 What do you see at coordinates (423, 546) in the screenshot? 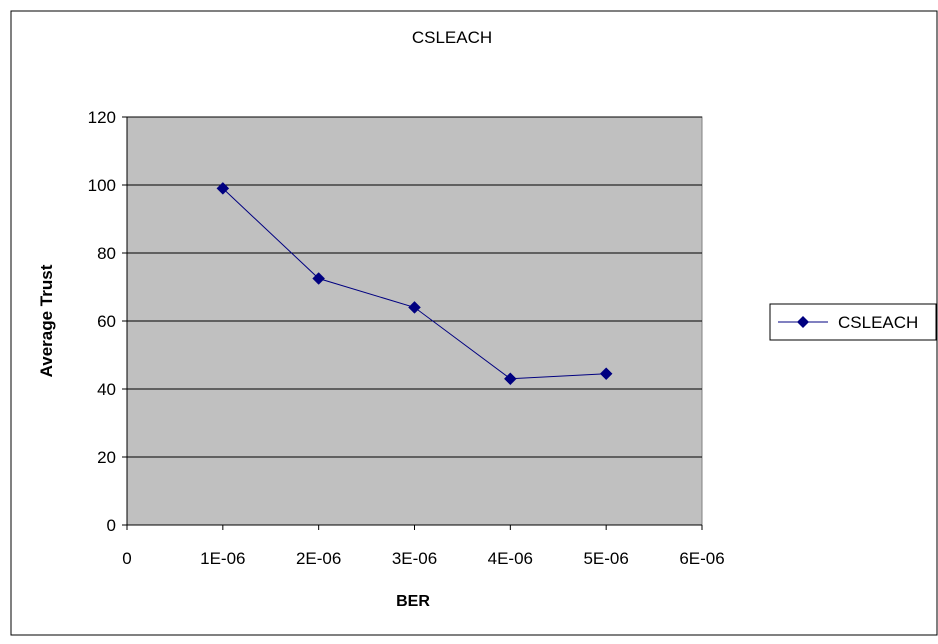
I see `x-axis-ticks: 0 1E-06 2E-06 3E-06 4E-06 5E-06 6E-06` at bounding box center [423, 546].